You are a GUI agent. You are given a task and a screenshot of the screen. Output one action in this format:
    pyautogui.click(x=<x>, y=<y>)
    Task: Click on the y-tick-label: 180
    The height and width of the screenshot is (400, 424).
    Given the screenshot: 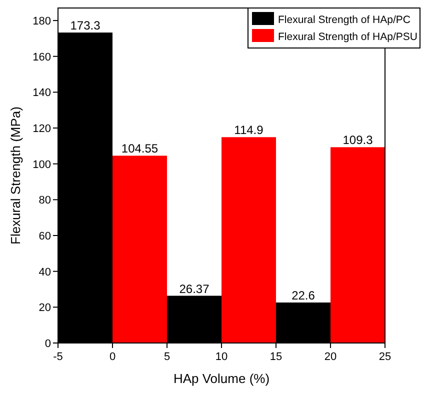 What is the action you would take?
    pyautogui.click(x=41, y=22)
    